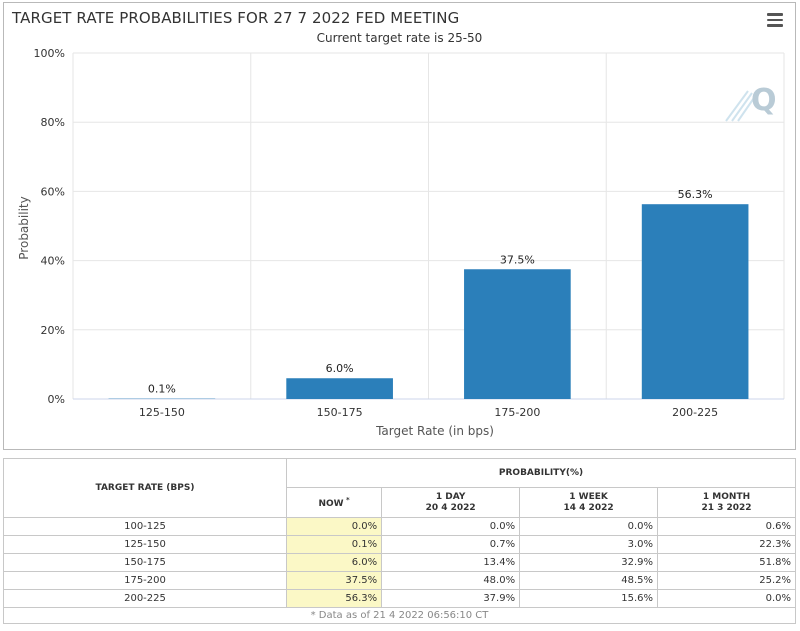 Image resolution: width=800 pixels, height=631 pixels. I want to click on data-timestamp-footnote: * Data as of 21 4 2022 06:56:10 CT, so click(399, 615).